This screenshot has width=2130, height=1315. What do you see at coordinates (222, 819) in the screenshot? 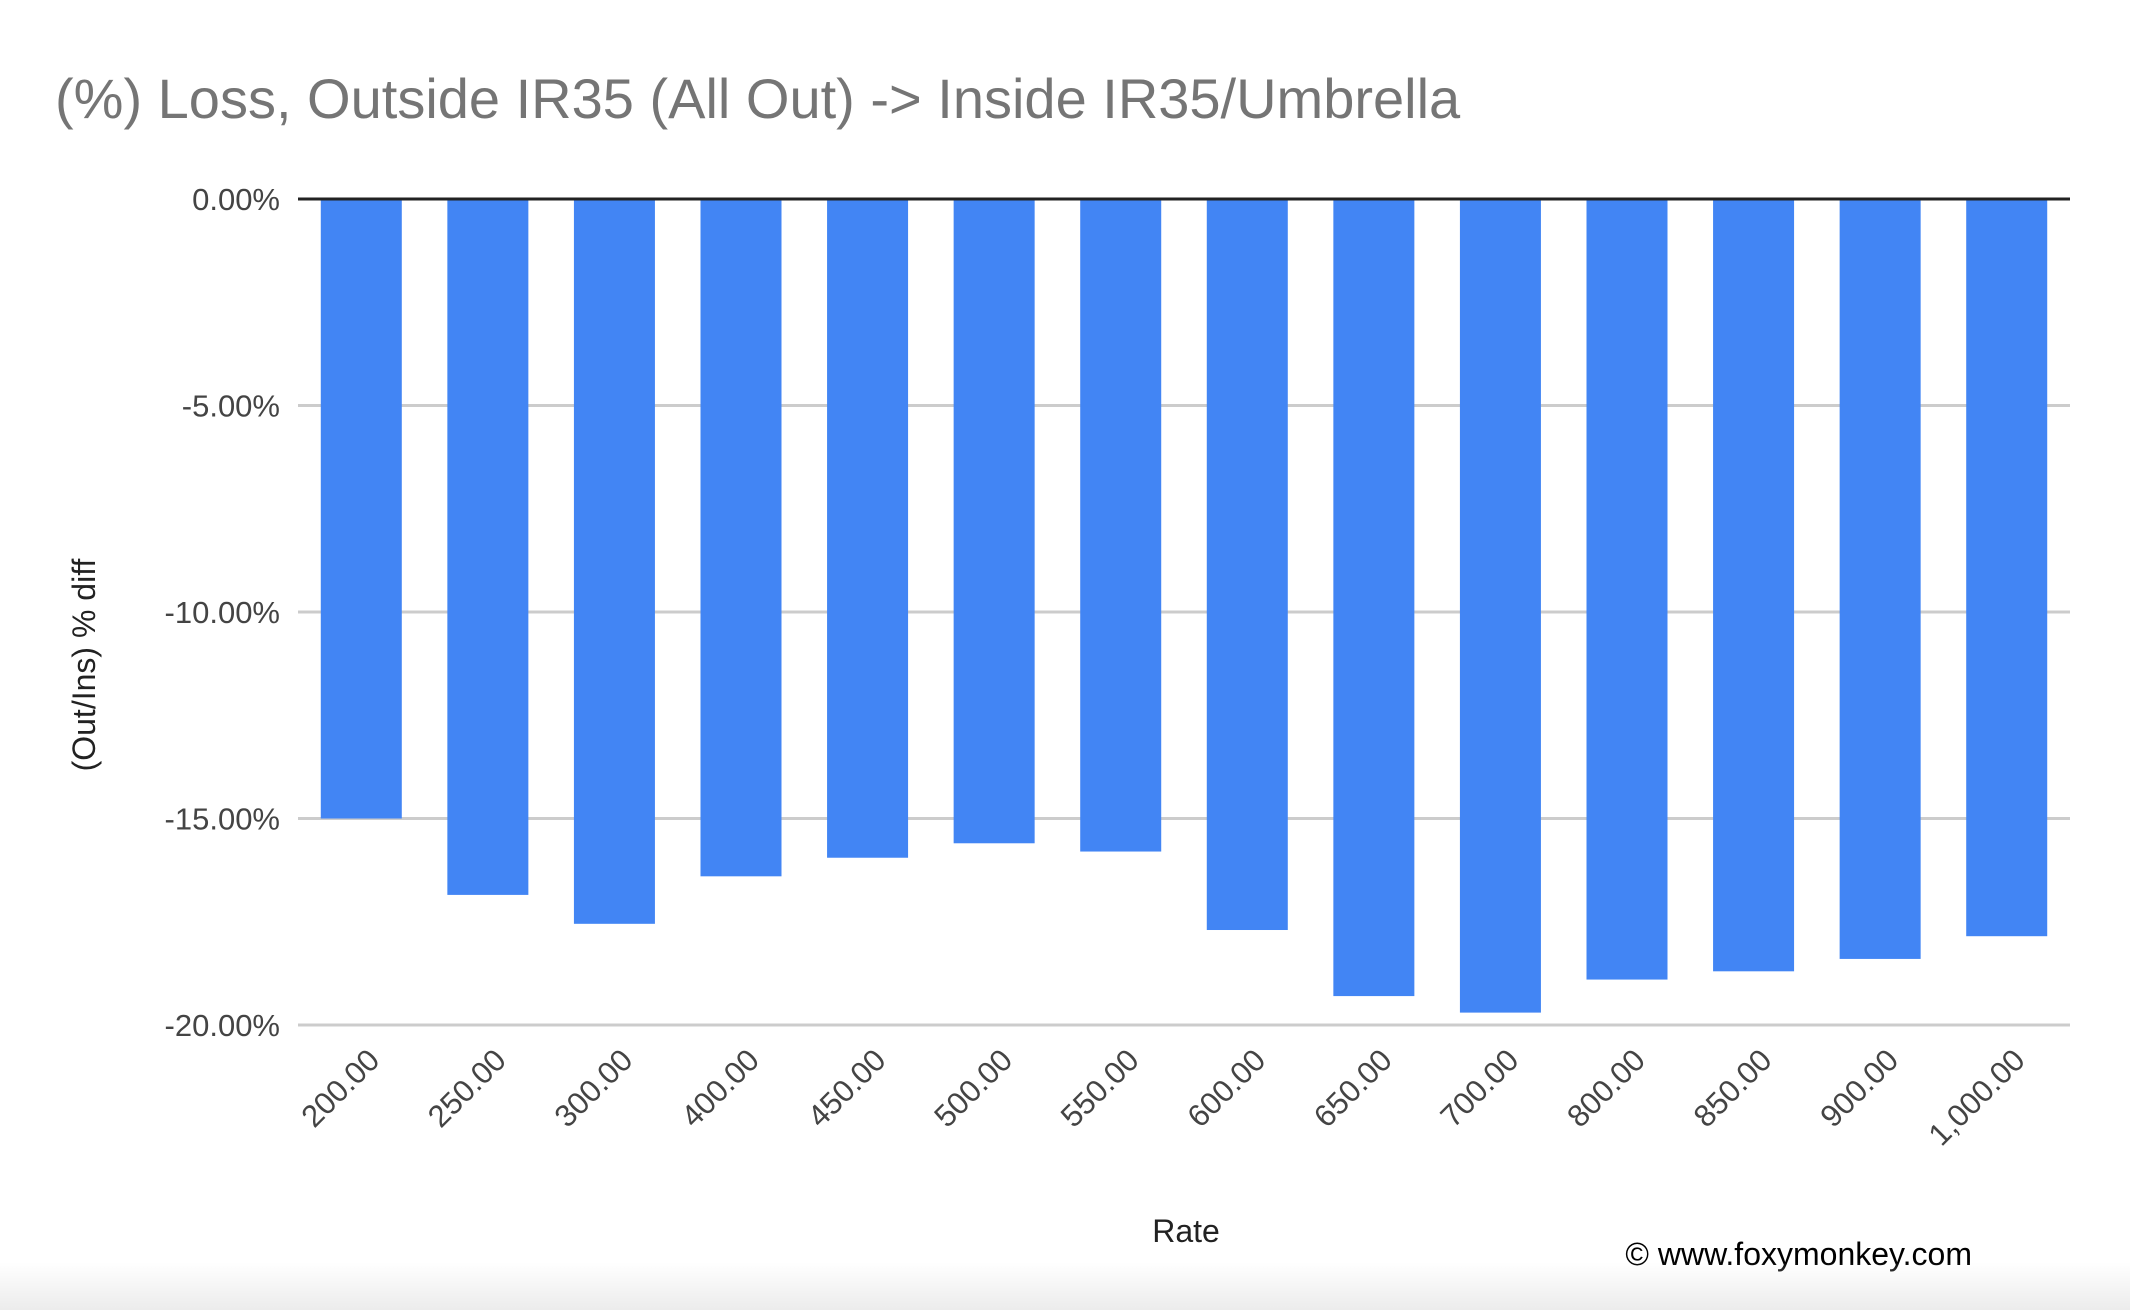
I see `y-tick-label: -15.00%` at bounding box center [222, 819].